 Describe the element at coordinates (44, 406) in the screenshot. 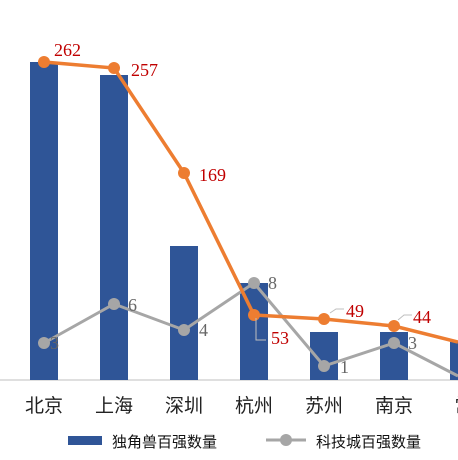

I see `category-label-1: 北京` at that location.